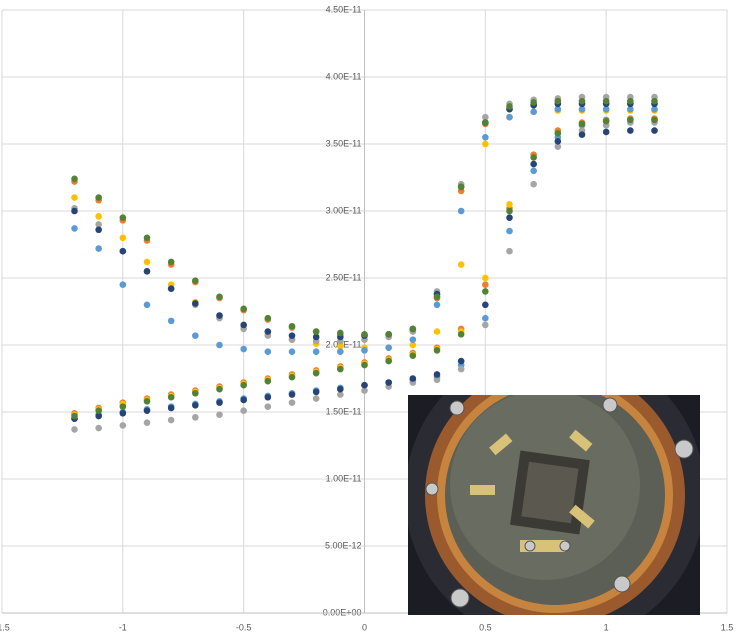 Image resolution: width=751 pixels, height=638 pixels. I want to click on y-tick-label: 4.00E-11, so click(344, 76).